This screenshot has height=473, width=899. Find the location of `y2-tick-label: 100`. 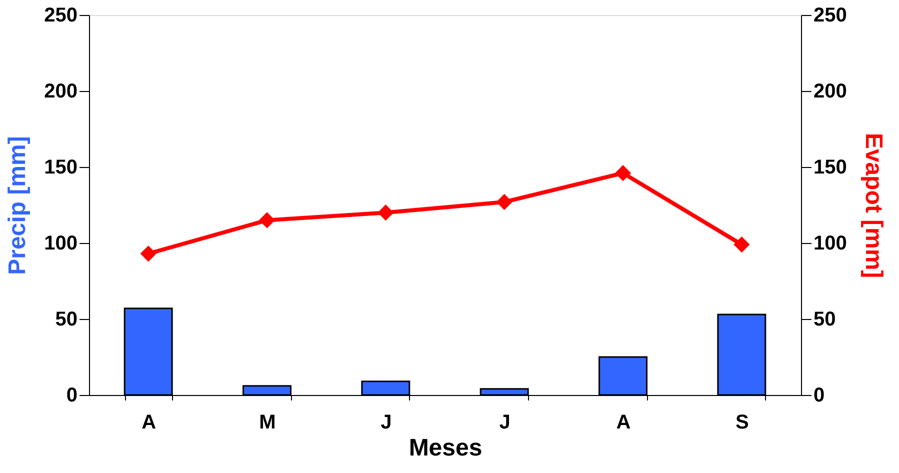

y2-tick-label: 100 is located at coordinates (830, 243).